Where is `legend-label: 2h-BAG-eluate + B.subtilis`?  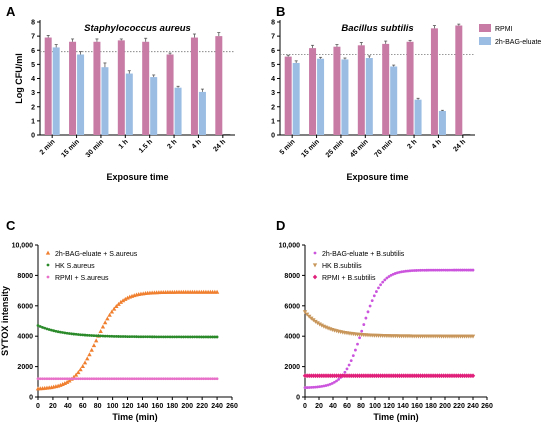 legend-label: 2h-BAG-eluate + B.subtilis is located at coordinates (363, 254).